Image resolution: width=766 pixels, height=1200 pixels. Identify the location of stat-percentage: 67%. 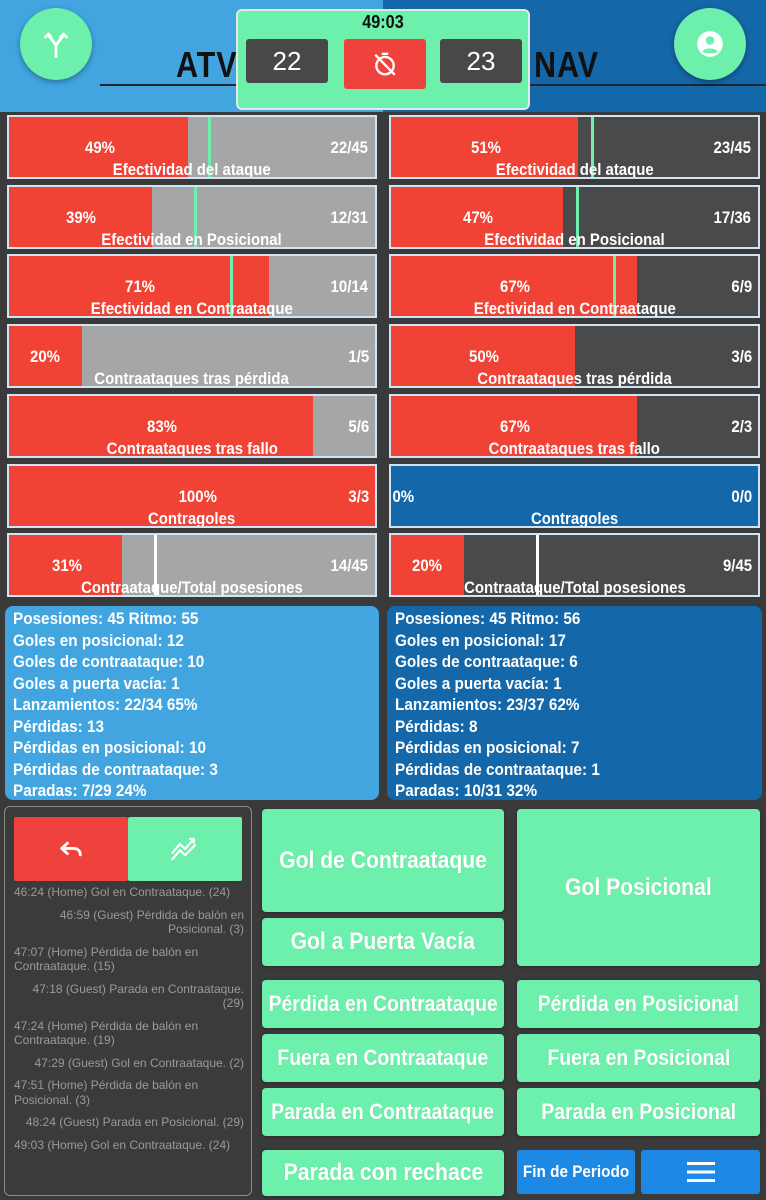
(514, 426).